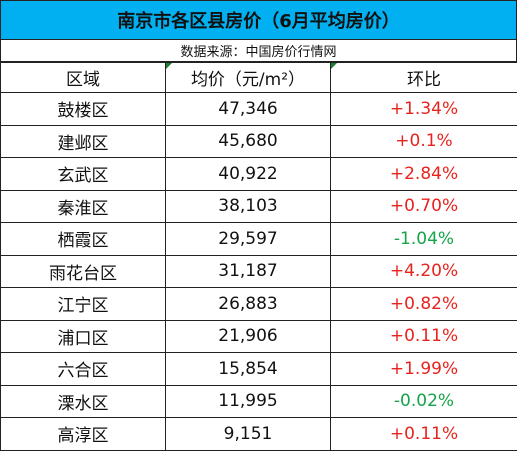  I want to click on table-row: 六合区 15,854 +1.99%, so click(258, 369).